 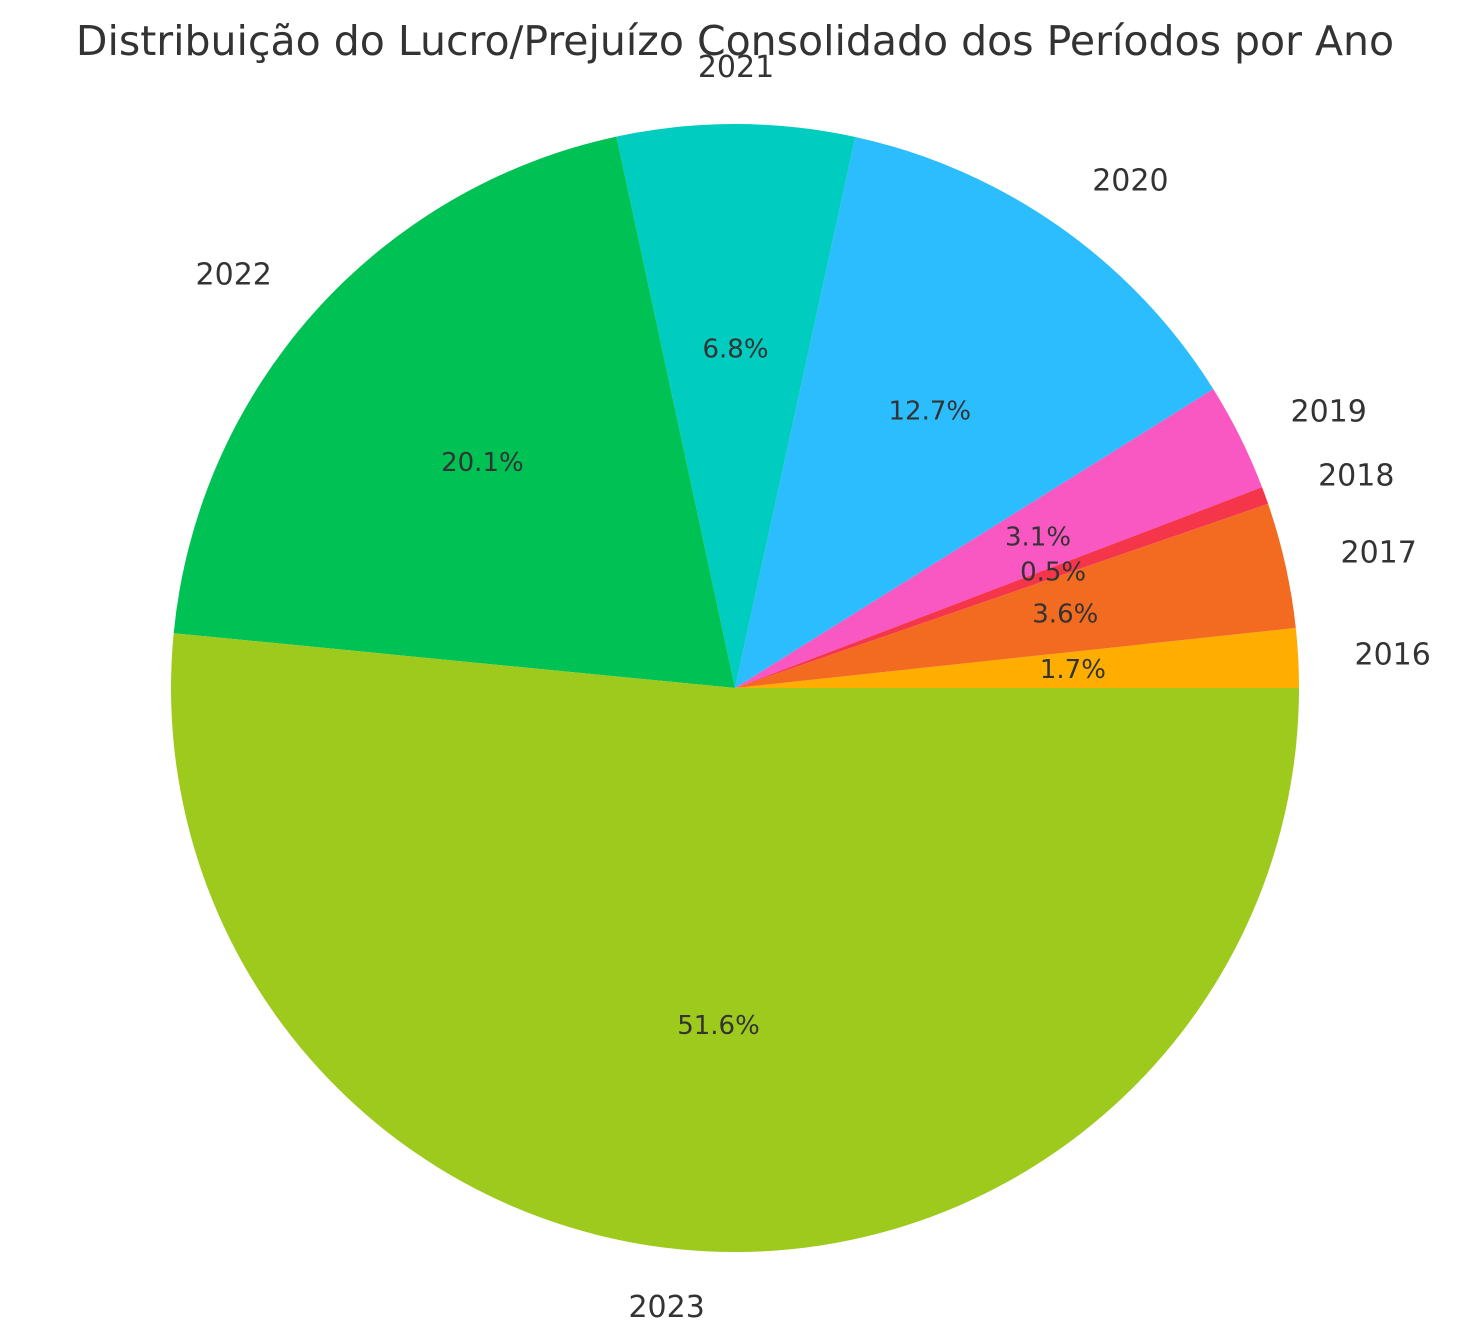 I want to click on pie-slice-2020, so click(x=974, y=412).